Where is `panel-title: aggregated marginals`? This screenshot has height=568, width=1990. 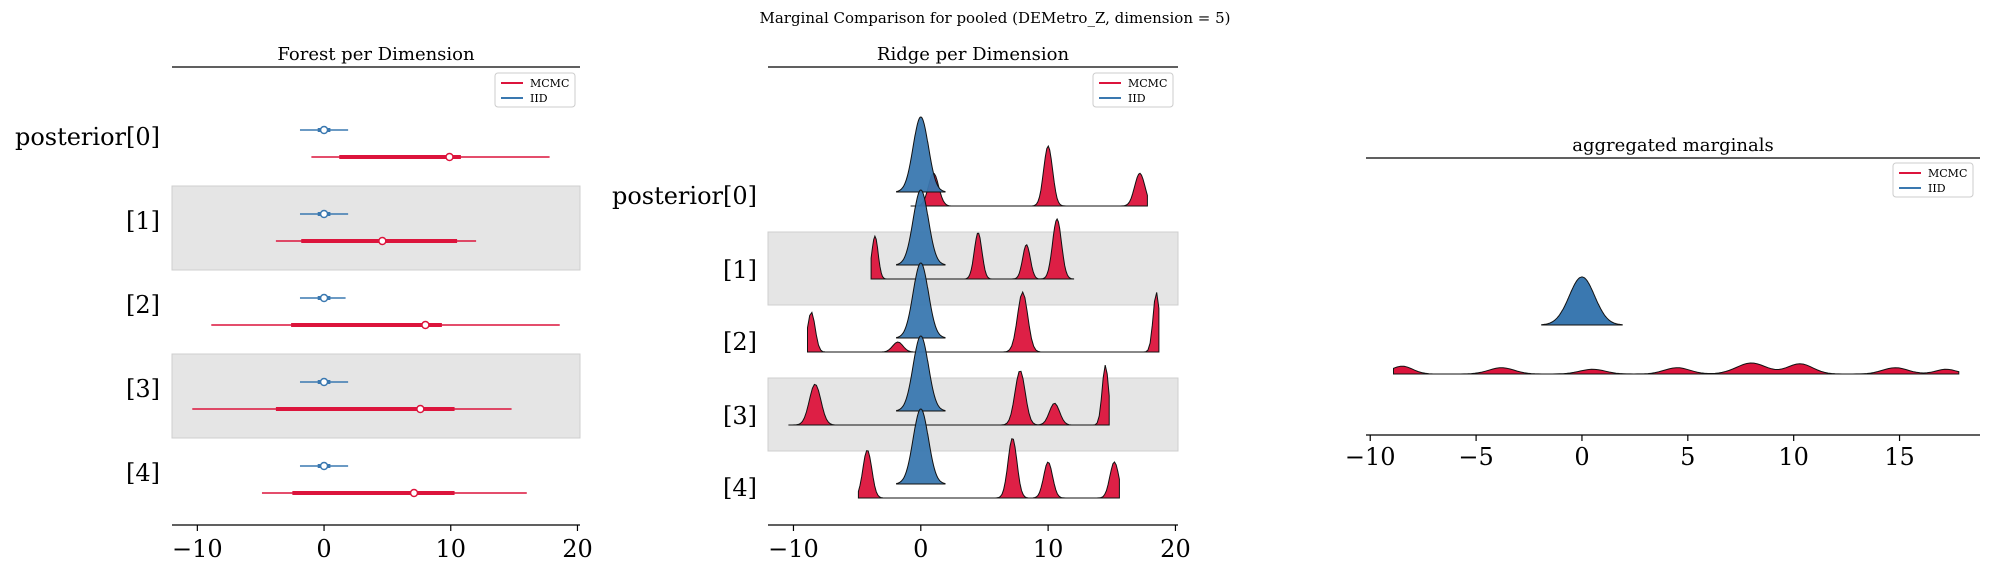
panel-title: aggregated marginals is located at coordinates (1672, 145).